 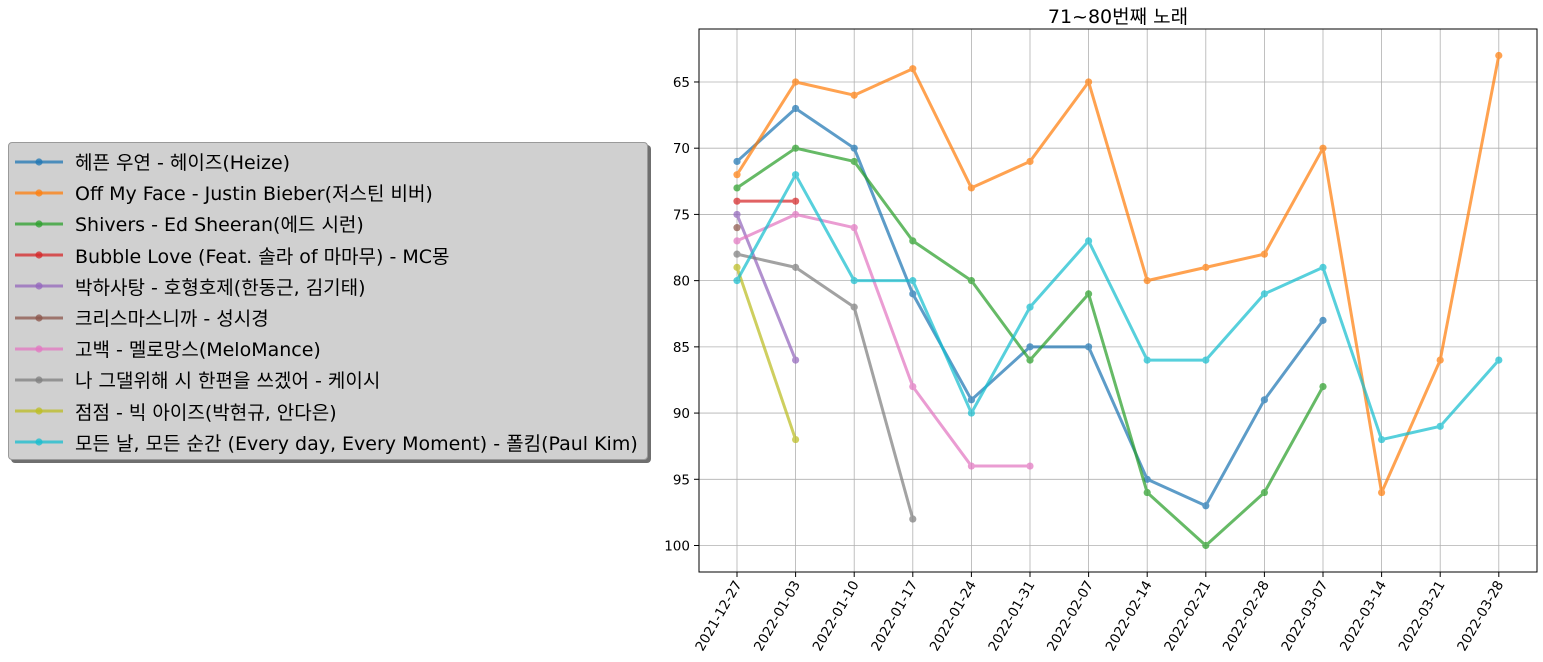 What do you see at coordinates (1187, 616) in the screenshot?
I see `x-tick-label: 2022-02-21` at bounding box center [1187, 616].